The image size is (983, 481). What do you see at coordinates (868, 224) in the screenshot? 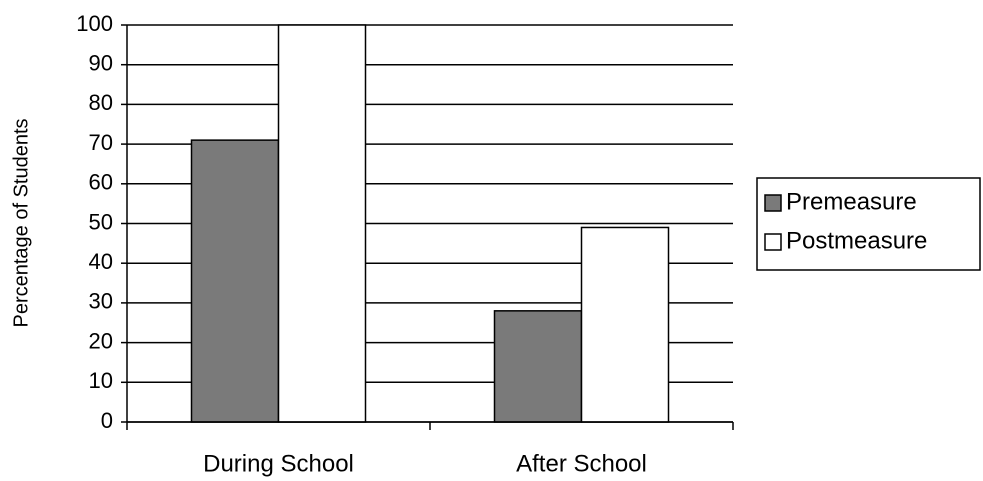
I see `legend` at bounding box center [868, 224].